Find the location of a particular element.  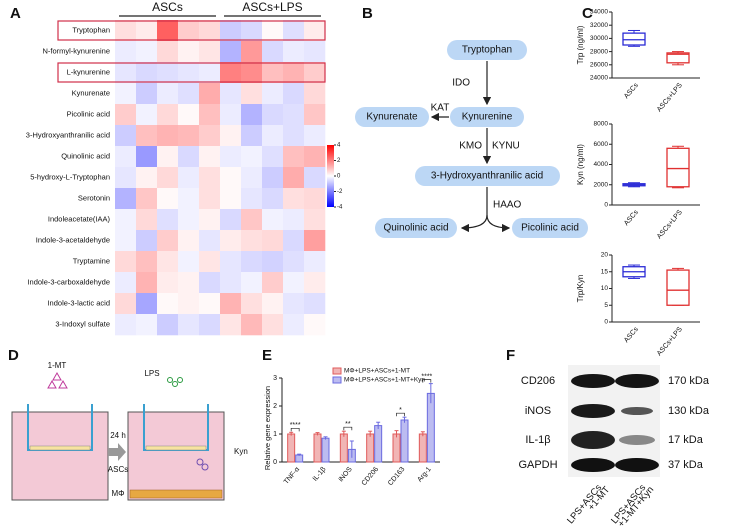

size-label: 130 kDa is located at coordinates (689, 411).